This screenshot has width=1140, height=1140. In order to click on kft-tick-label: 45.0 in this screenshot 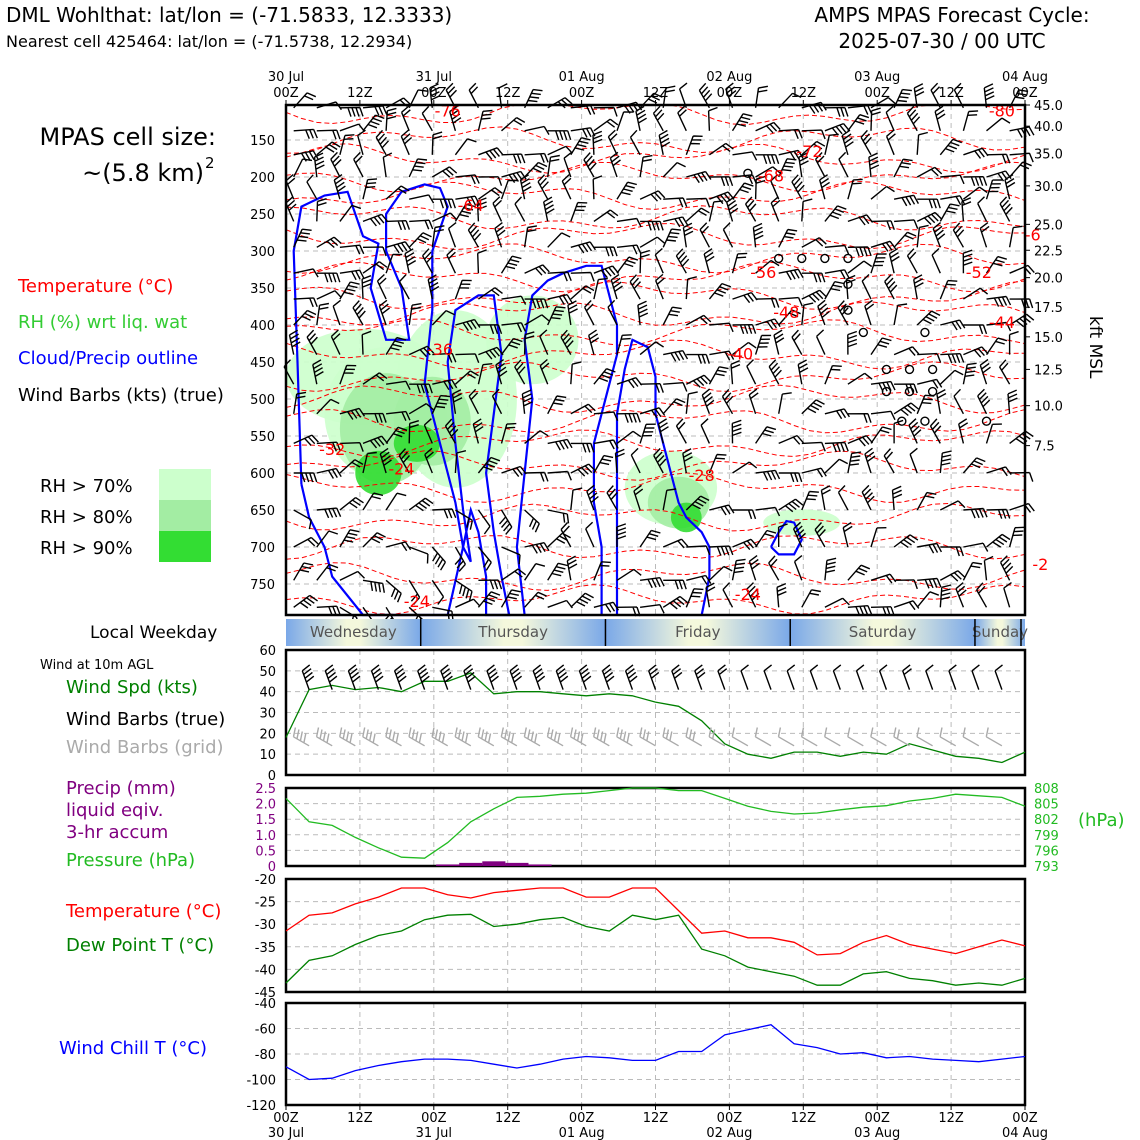, I will do `click(1048, 106)`.